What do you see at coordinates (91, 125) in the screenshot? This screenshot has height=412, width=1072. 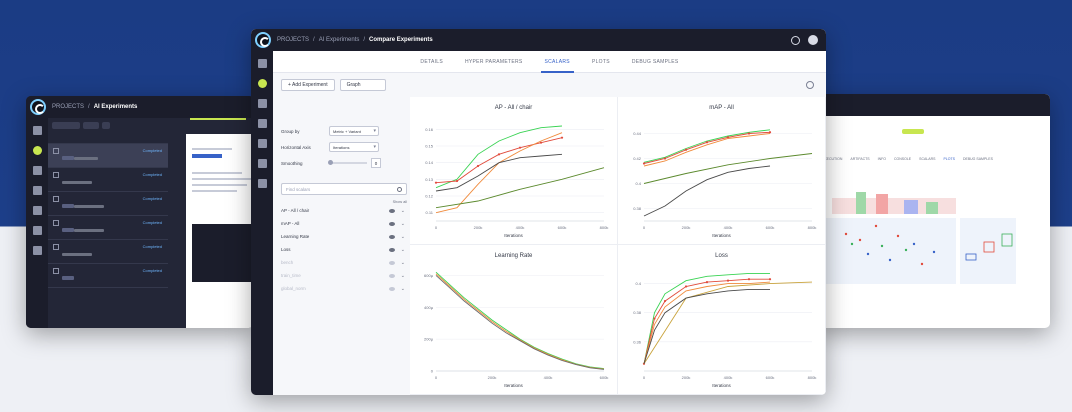 I see `archive-button` at bounding box center [91, 125].